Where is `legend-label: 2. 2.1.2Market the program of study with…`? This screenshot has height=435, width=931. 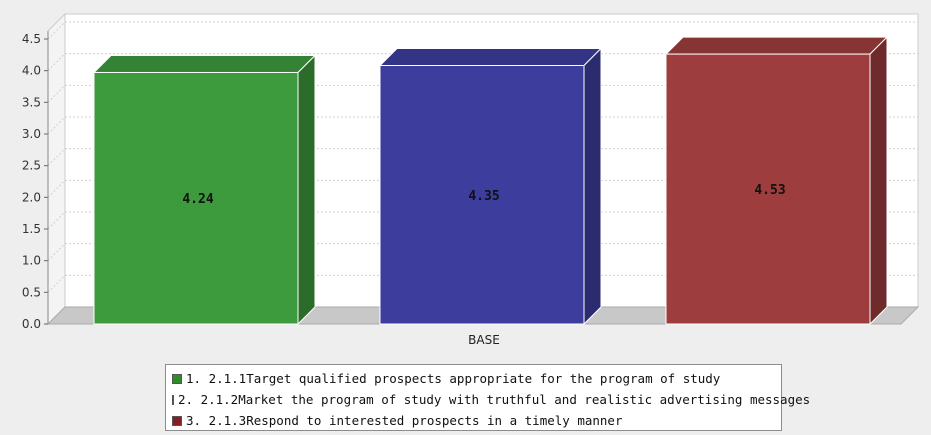
legend-label: 2. 2.1.2Market the program of study with… is located at coordinates (494, 399).